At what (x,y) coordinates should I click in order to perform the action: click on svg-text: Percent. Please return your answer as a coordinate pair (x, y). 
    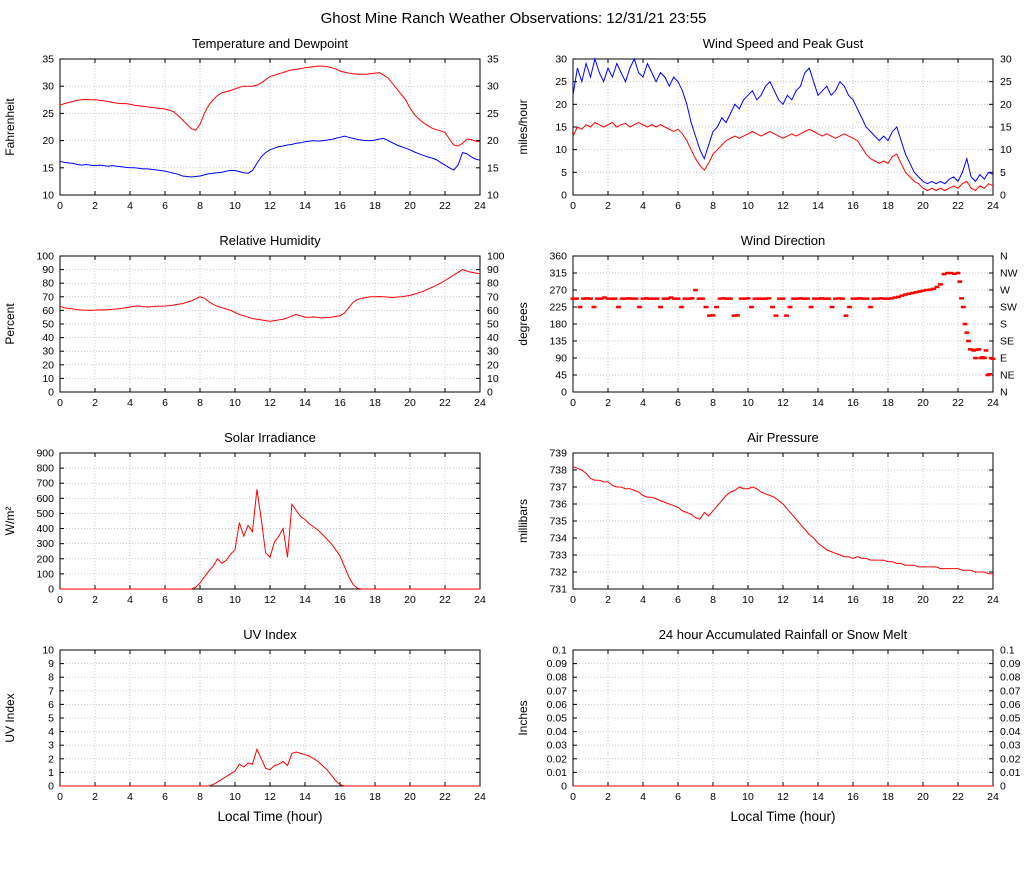
    Looking at the image, I should click on (10, 324).